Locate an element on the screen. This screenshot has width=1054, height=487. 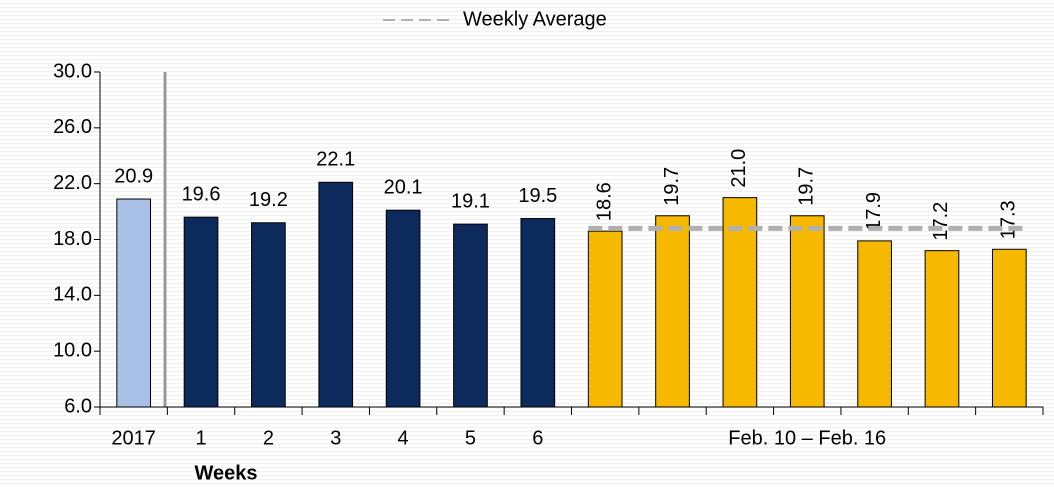
value-label: 19.5 is located at coordinates (537, 196).